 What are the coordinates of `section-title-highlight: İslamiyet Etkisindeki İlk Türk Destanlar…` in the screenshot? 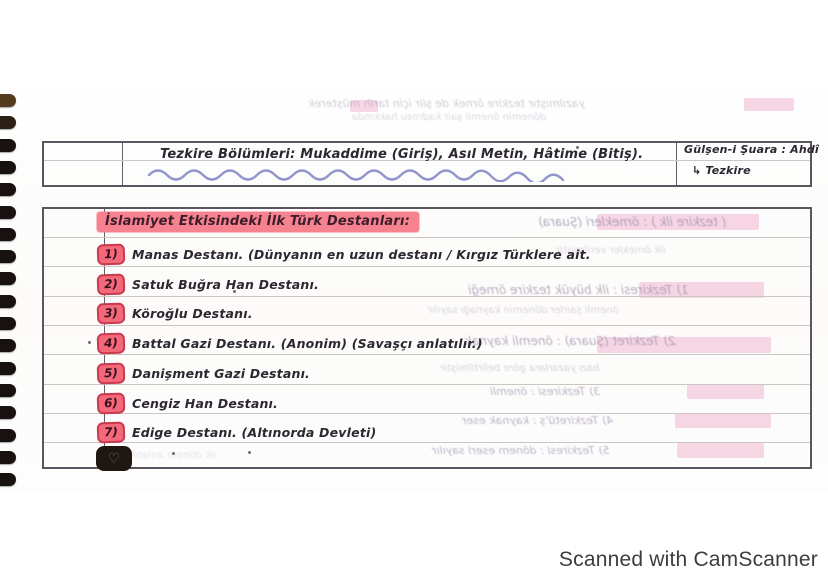 It's located at (258, 222).